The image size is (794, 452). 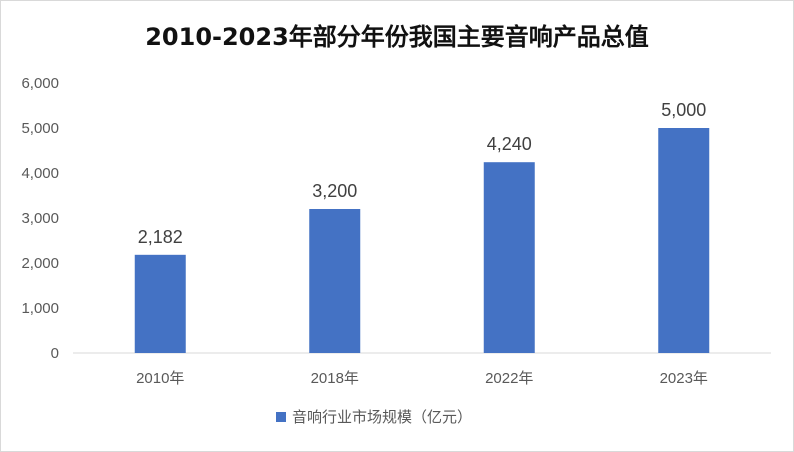 I want to click on x-tick-label: 2018年, so click(x=335, y=378).